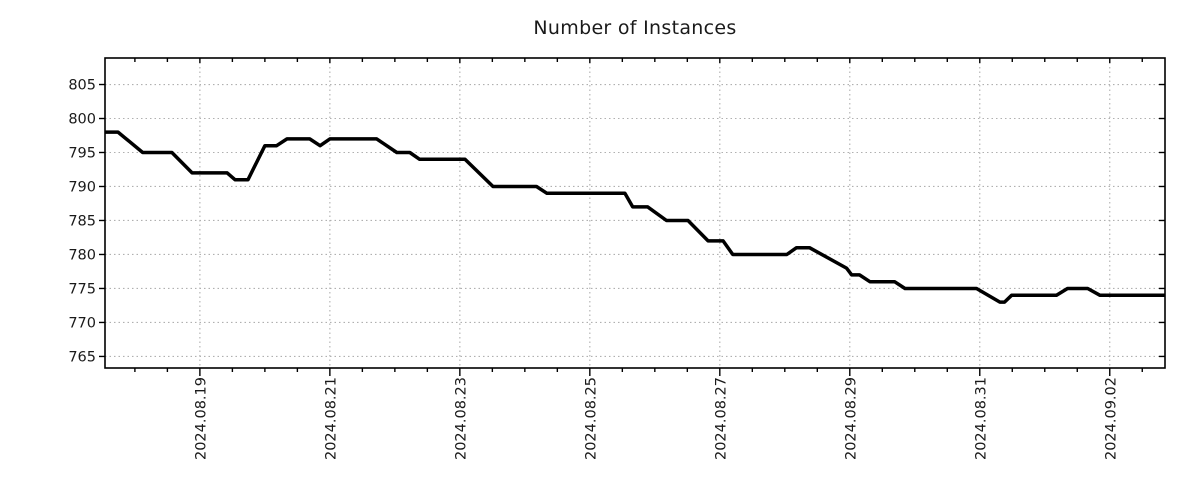  What do you see at coordinates (82, 323) in the screenshot?
I see `y-tick-label: 770` at bounding box center [82, 323].